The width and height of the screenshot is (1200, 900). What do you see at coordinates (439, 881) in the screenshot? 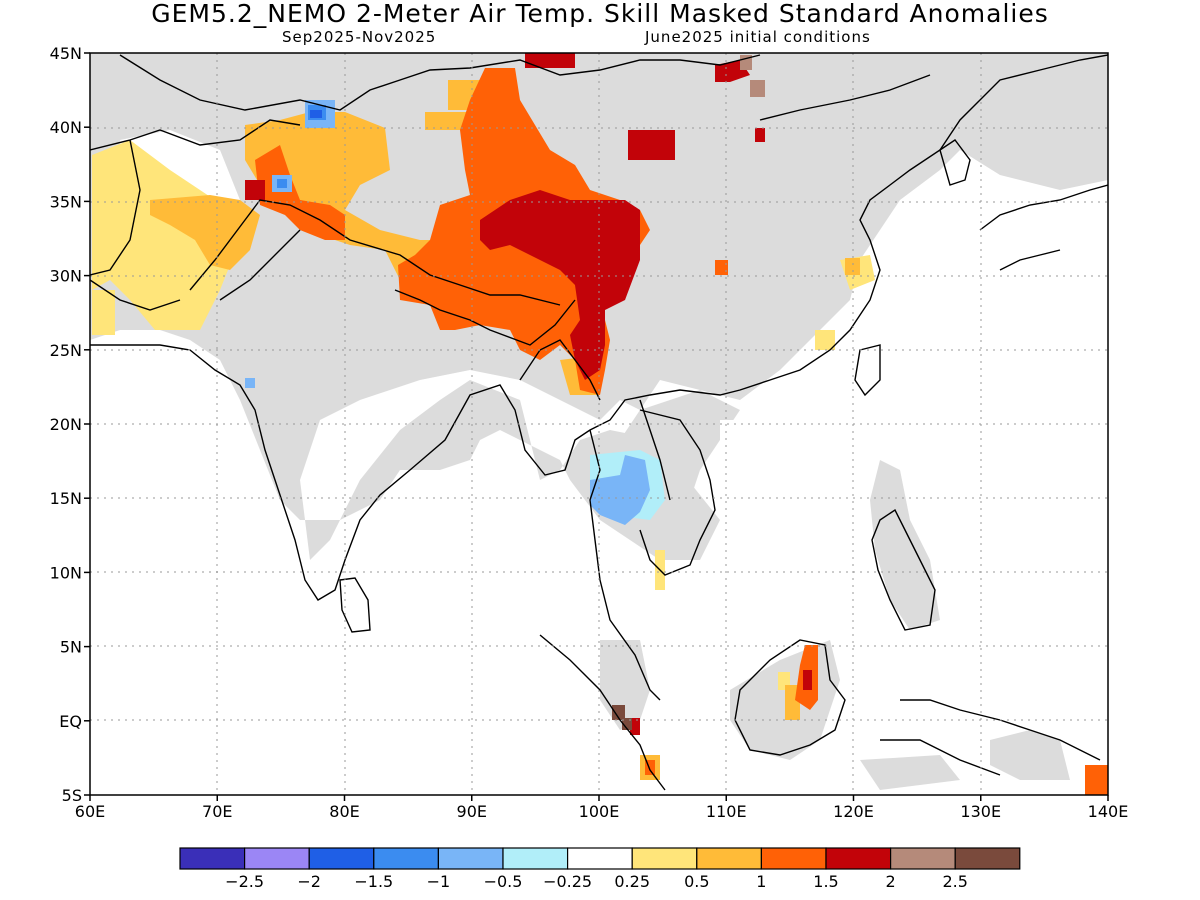
I see `colorbar-label: −1` at bounding box center [439, 881].